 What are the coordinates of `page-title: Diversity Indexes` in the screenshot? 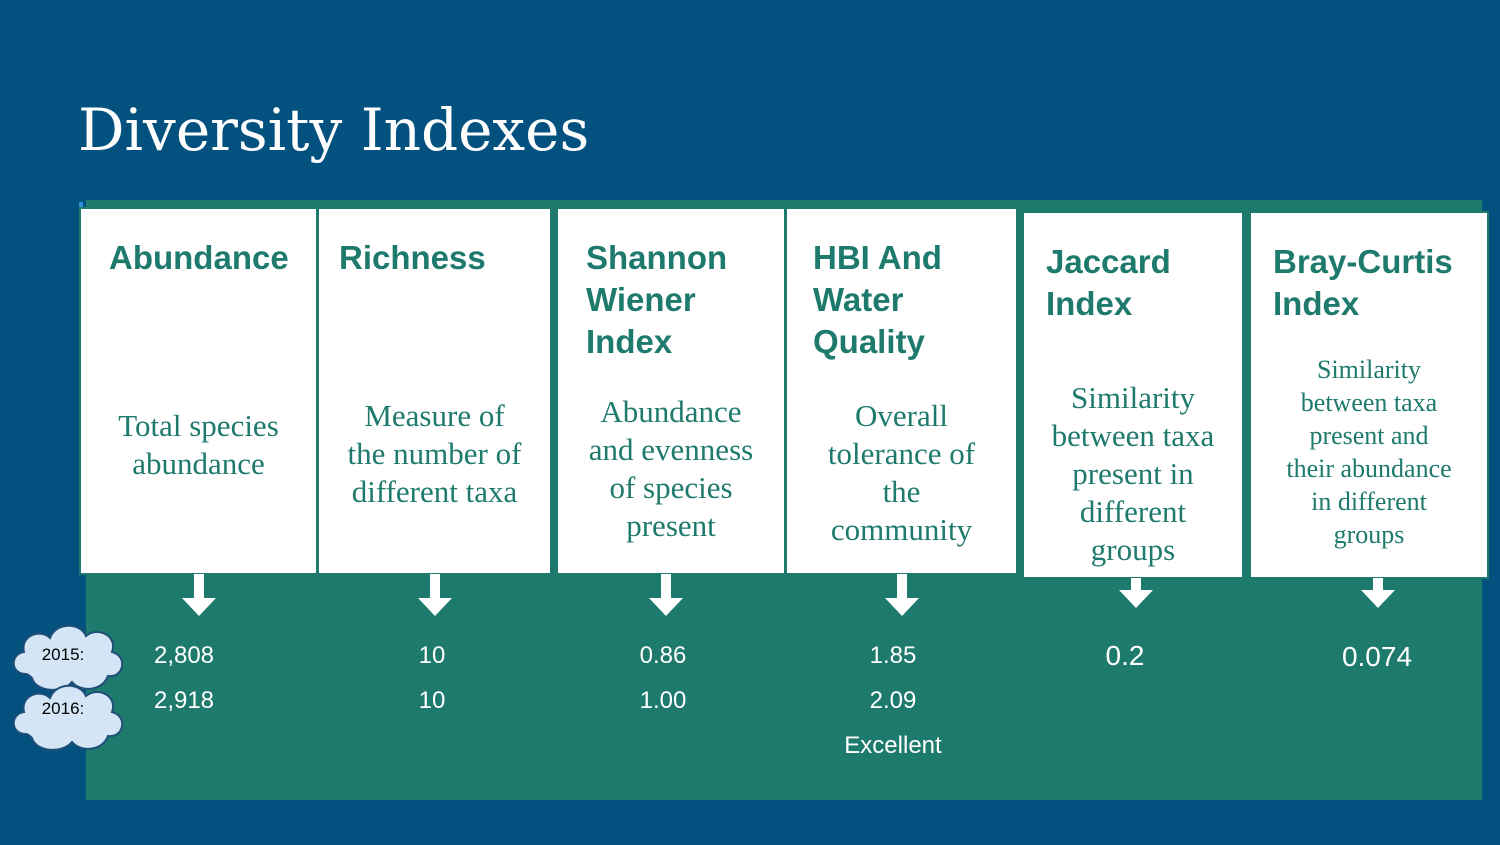 It's located at (334, 130).